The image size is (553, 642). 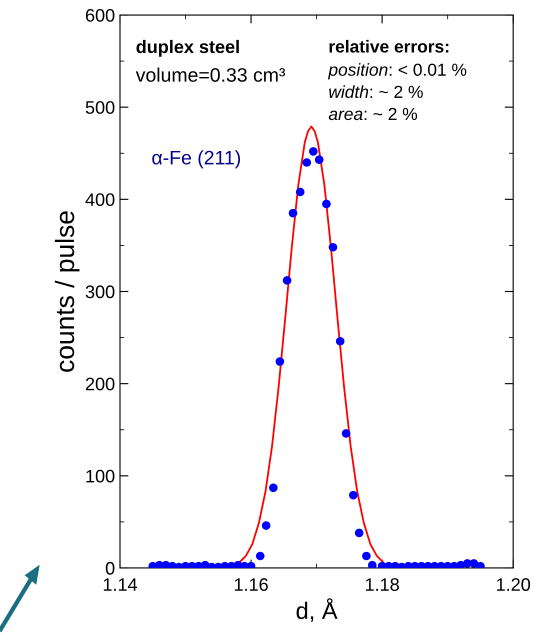 What do you see at coordinates (67, 291) in the screenshot?
I see `y-axis-title: counts / pulse` at bounding box center [67, 291].